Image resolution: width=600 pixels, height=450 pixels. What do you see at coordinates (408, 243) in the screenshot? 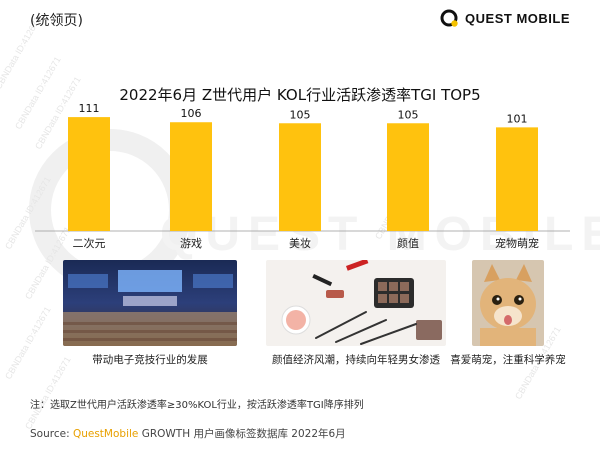
I see `category-label: 颜值` at bounding box center [408, 243].